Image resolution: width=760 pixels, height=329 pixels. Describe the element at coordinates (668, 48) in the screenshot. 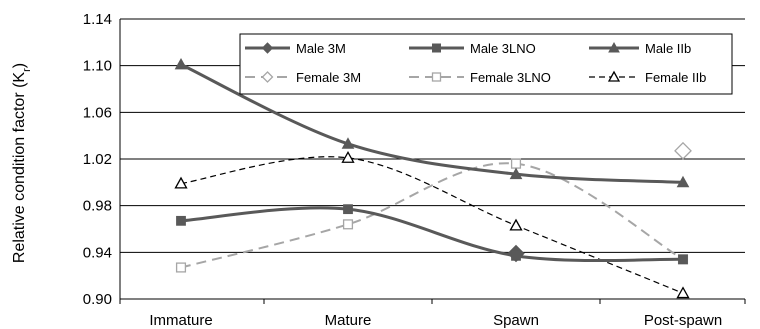

I see `legend-label-male-iib: Male IIb` at that location.